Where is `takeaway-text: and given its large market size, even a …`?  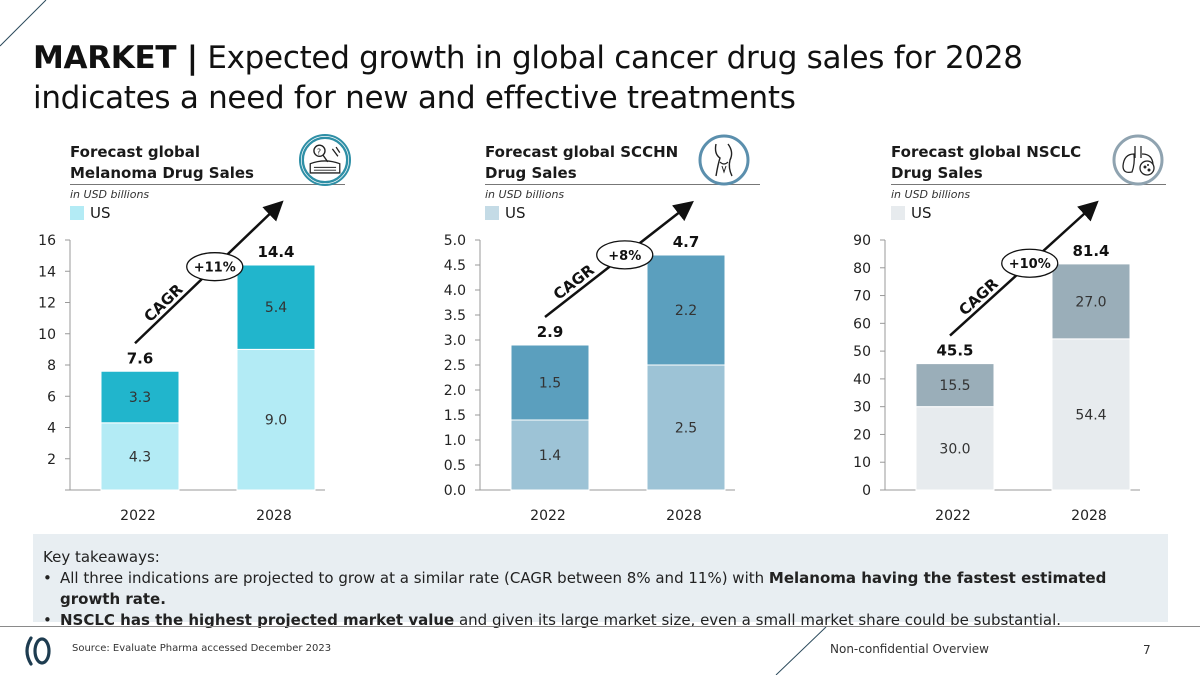
takeaway-text: and given its large market size, even a … is located at coordinates (758, 620).